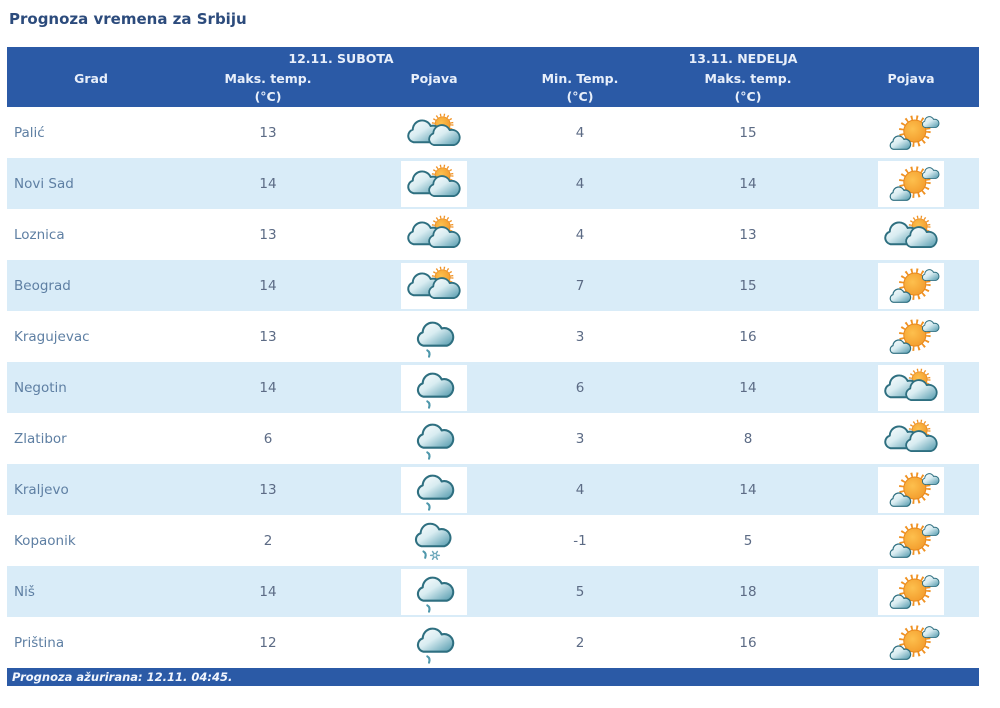 This screenshot has height=708, width=1000. I want to click on table-row: Negotin 14 6 14, so click(493, 387).